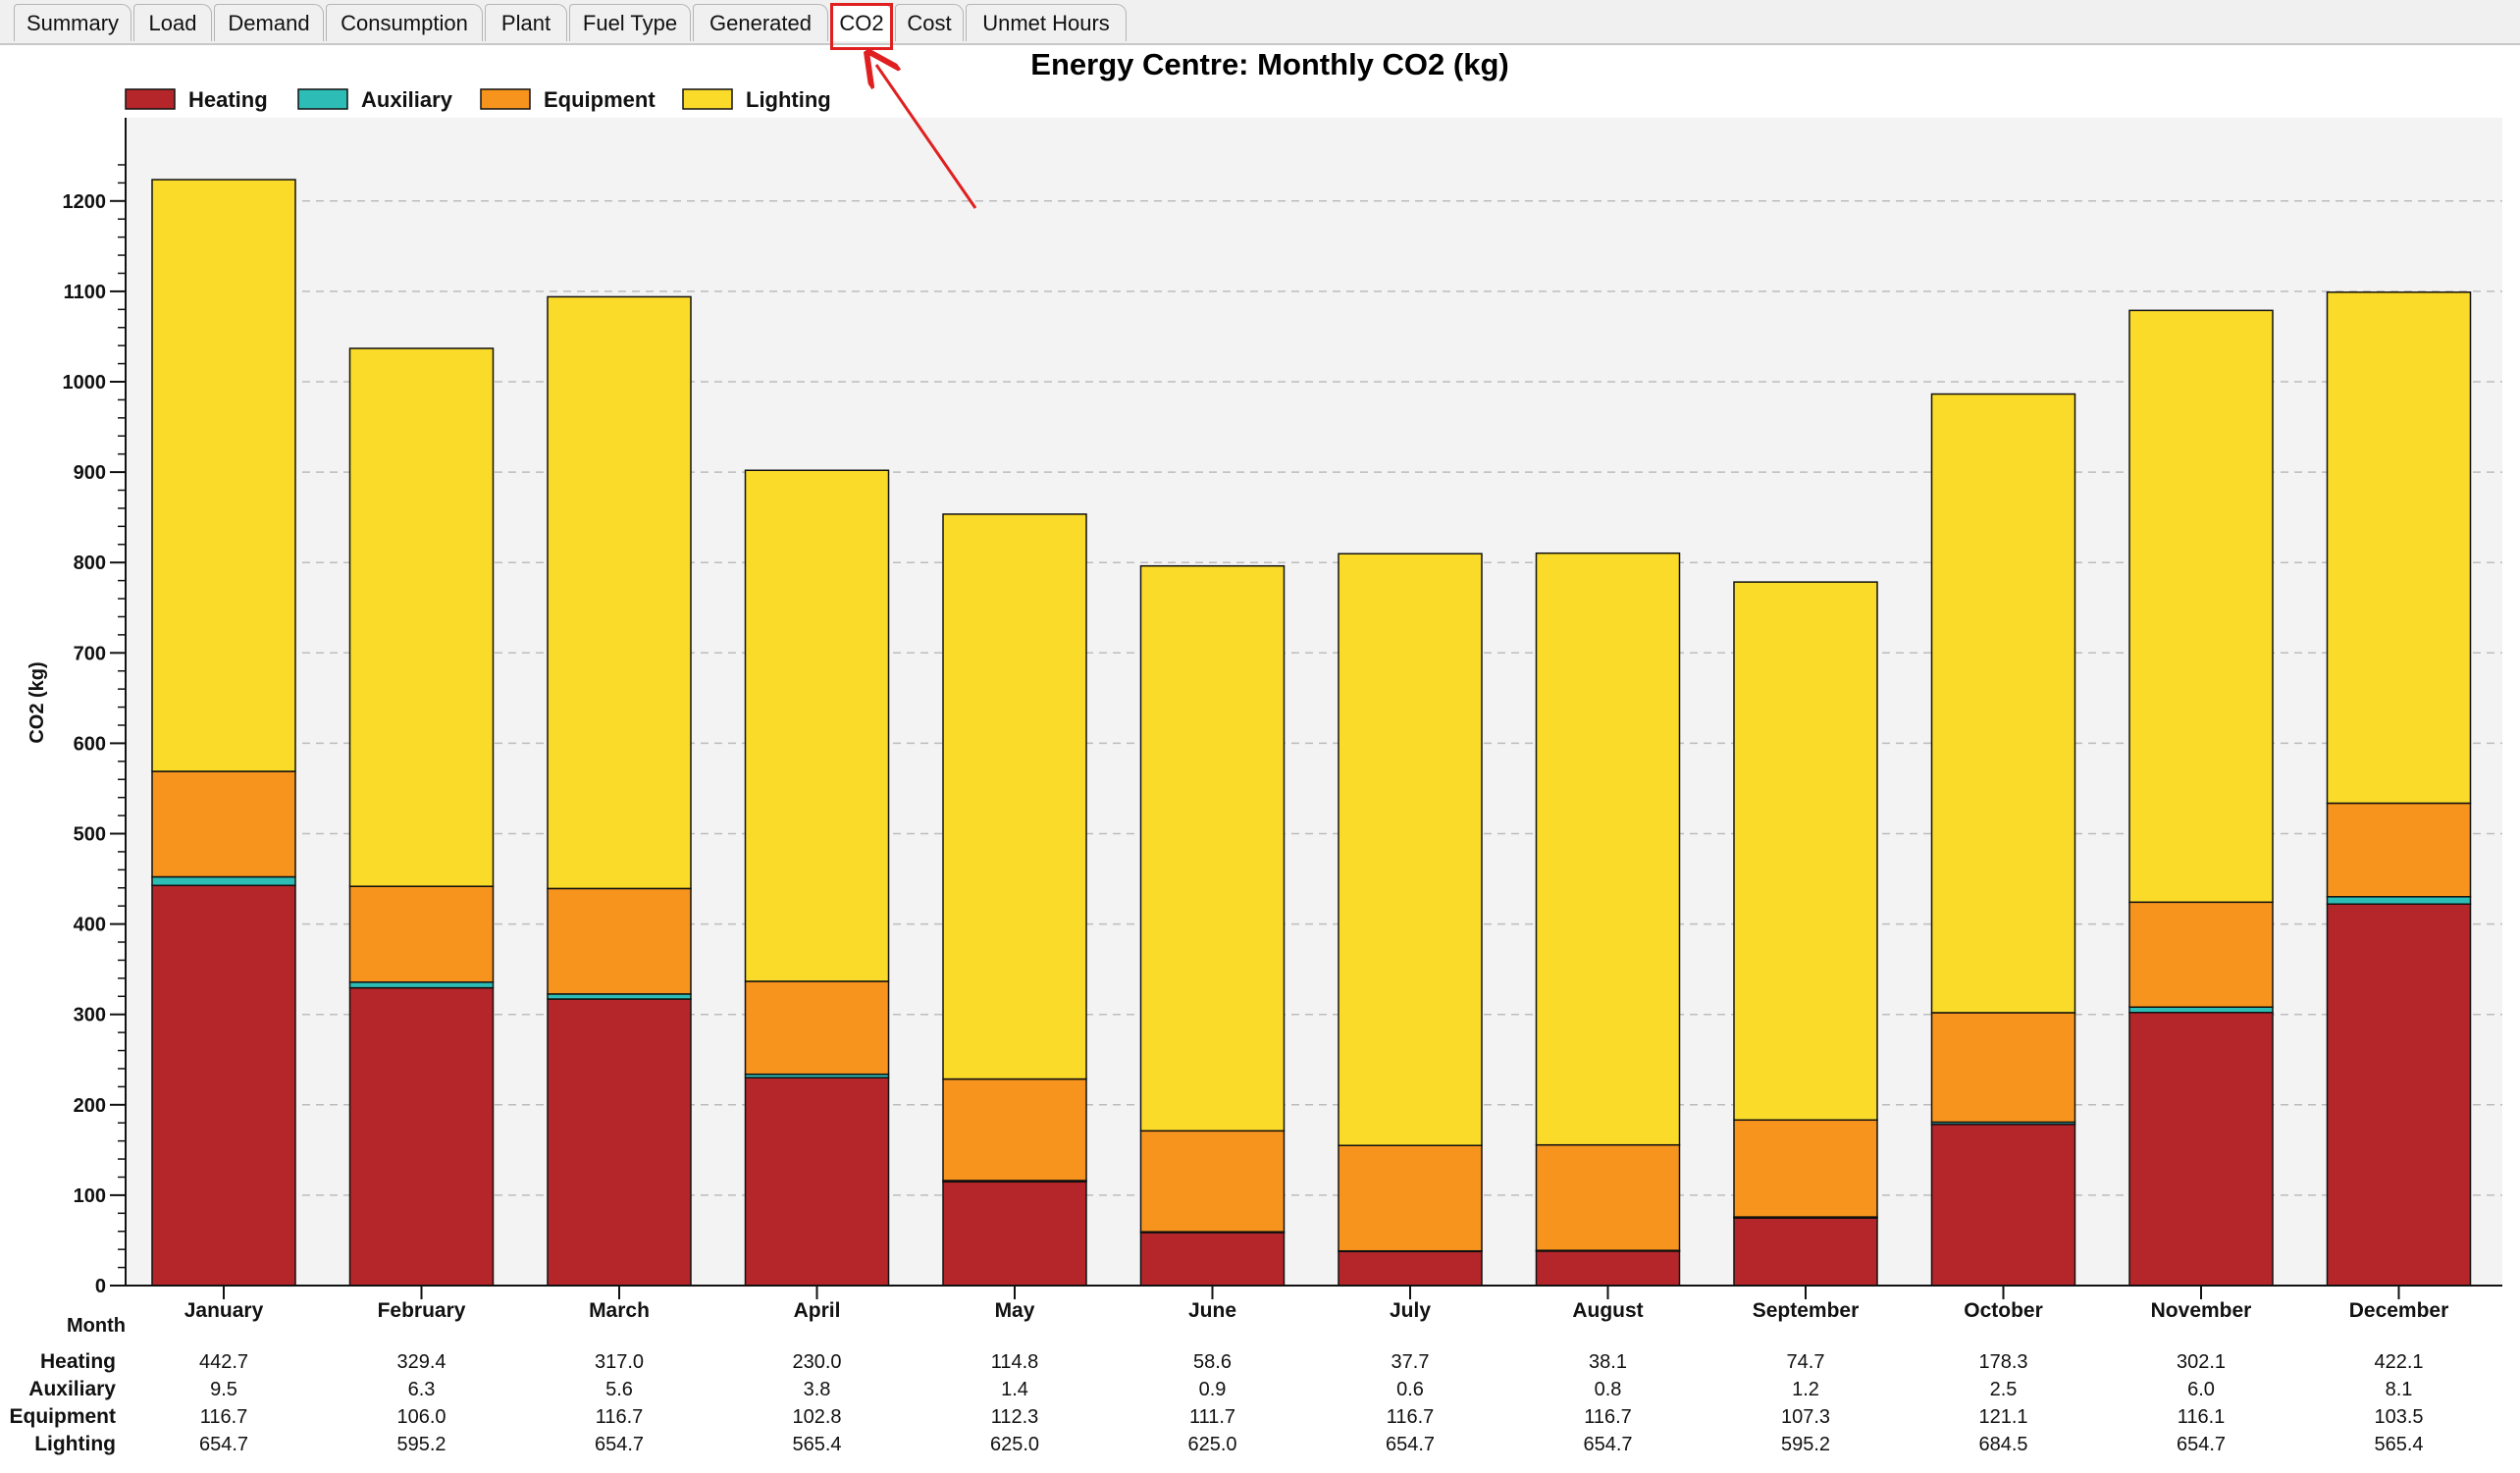 The width and height of the screenshot is (2520, 1473). What do you see at coordinates (619, 1444) in the screenshot?
I see `table-cell-lighting-march: 654.7` at bounding box center [619, 1444].